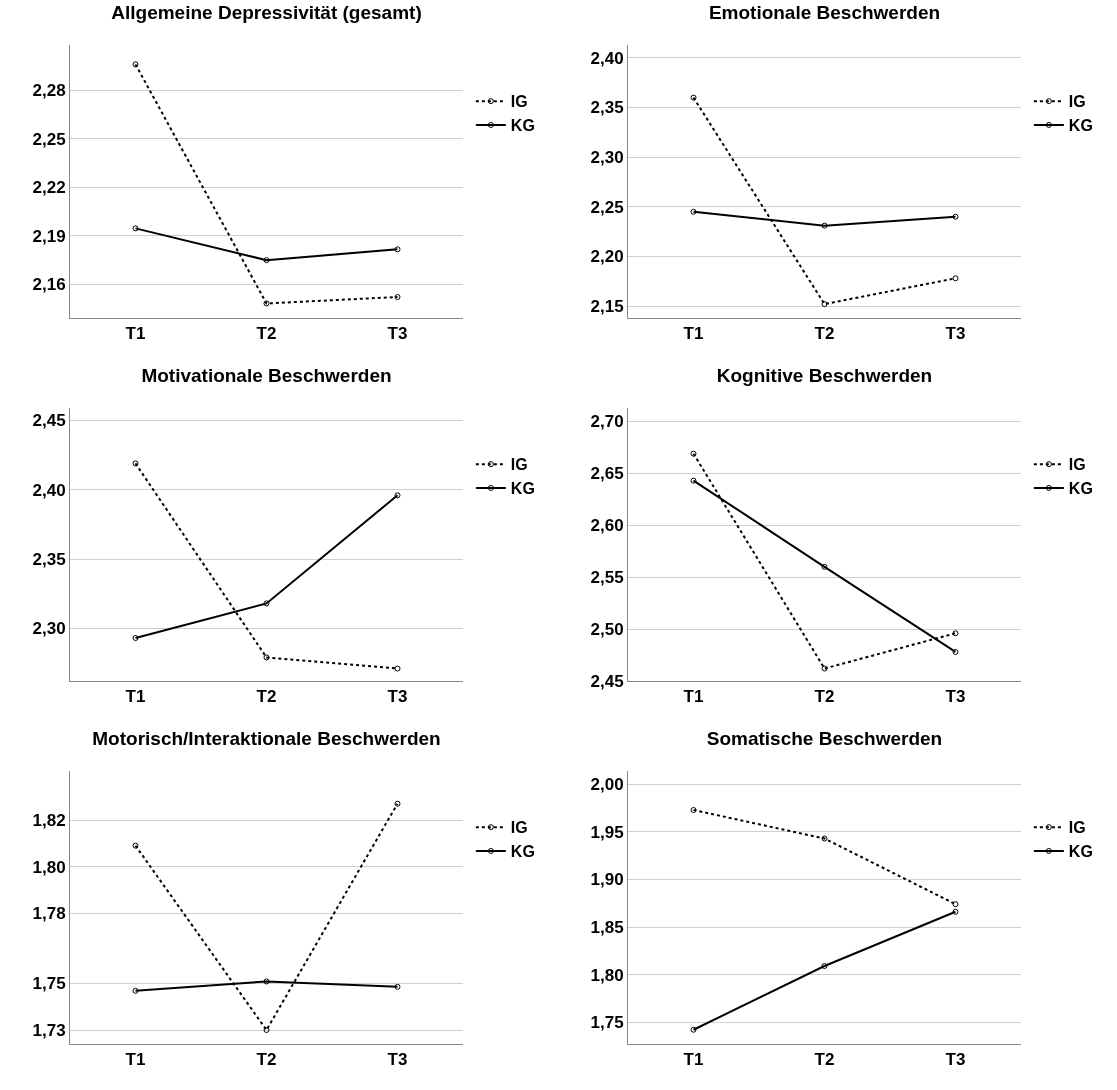  I want to click on y-tick-label: 2,00, so click(607, 785).